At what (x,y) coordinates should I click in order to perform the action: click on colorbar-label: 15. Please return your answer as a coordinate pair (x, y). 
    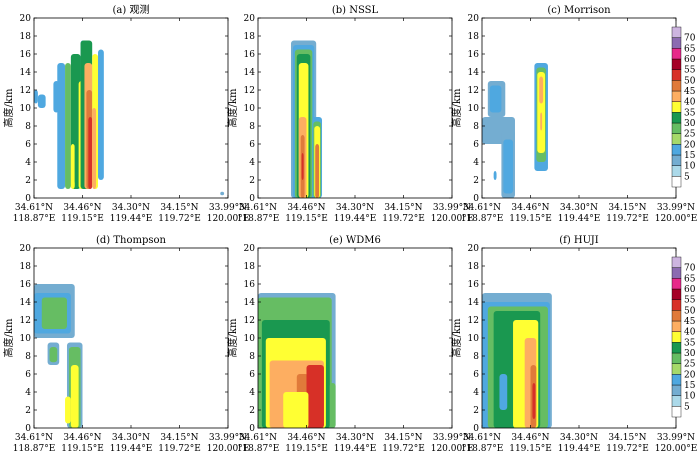
    Looking at the image, I should click on (690, 156).